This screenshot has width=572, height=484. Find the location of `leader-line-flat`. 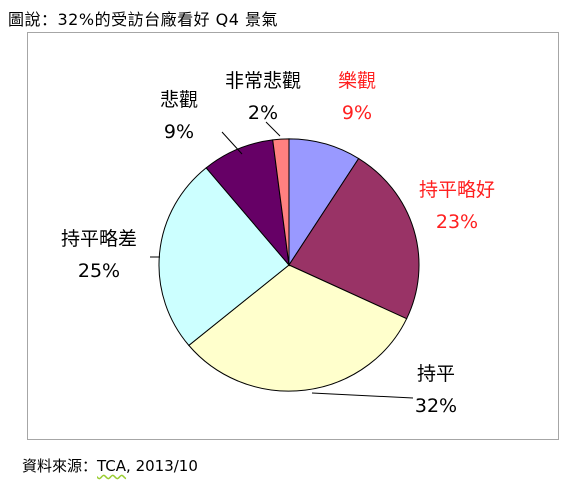

leader-line-flat is located at coordinates (362, 395).